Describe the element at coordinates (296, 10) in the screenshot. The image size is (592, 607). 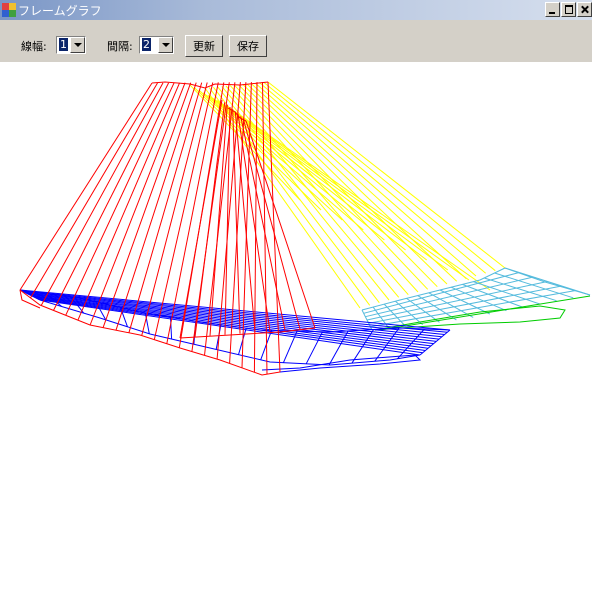
I see `title-bar: フレームグラフ` at that location.